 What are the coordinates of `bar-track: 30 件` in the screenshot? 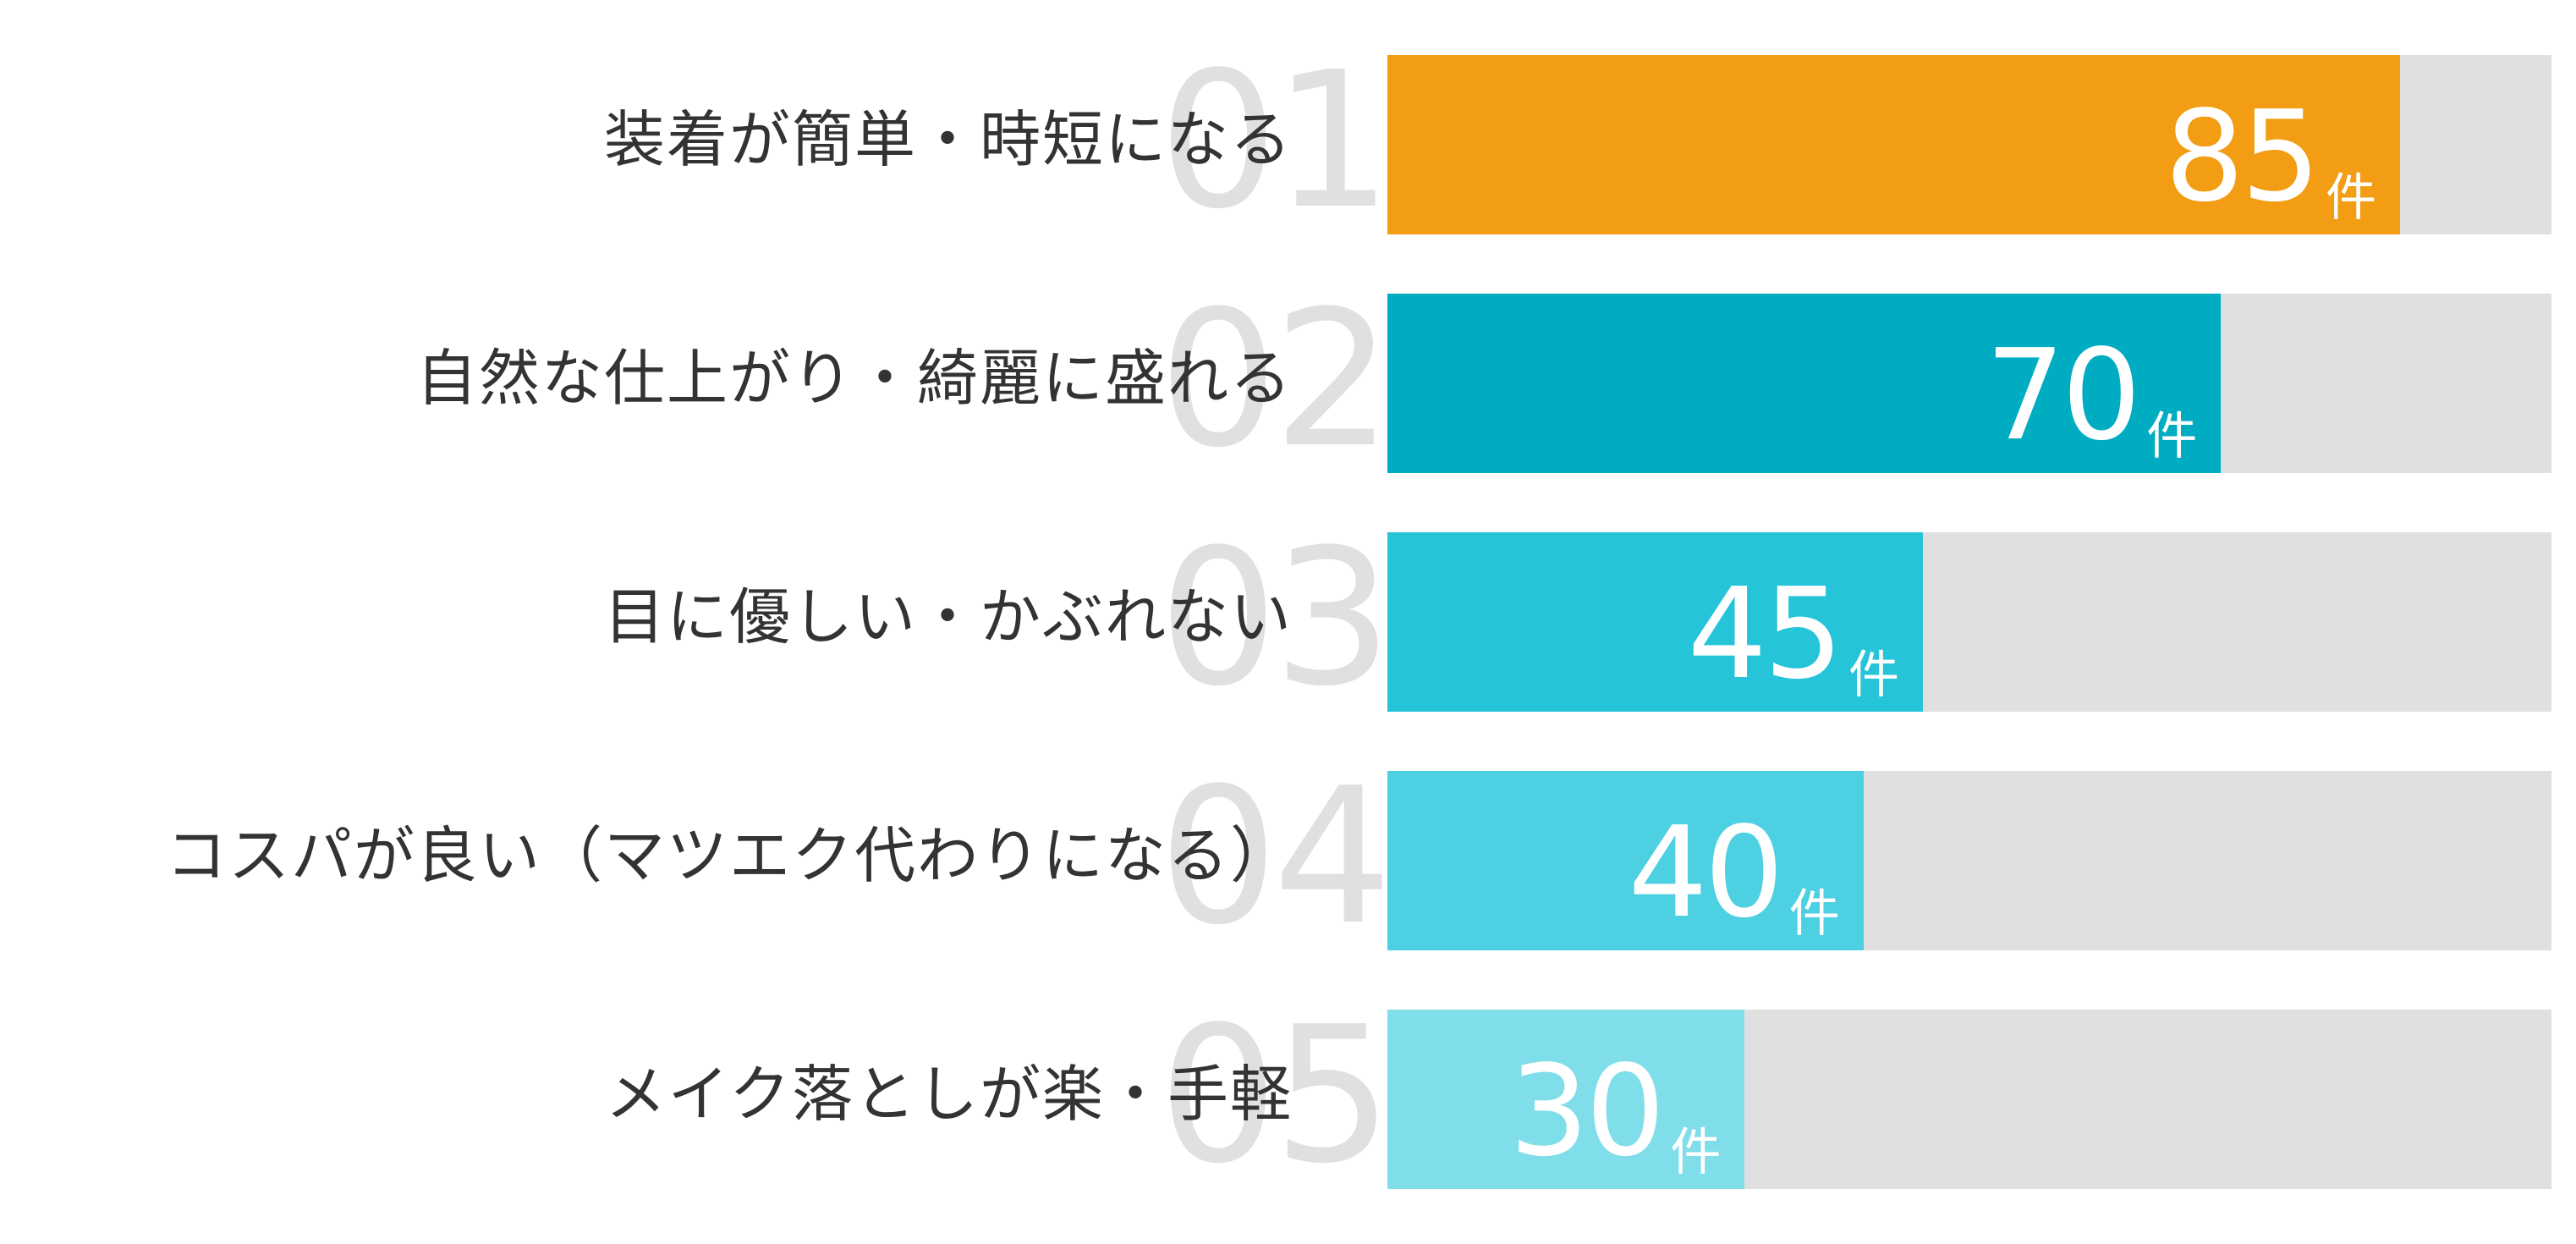 It's located at (1969, 1099).